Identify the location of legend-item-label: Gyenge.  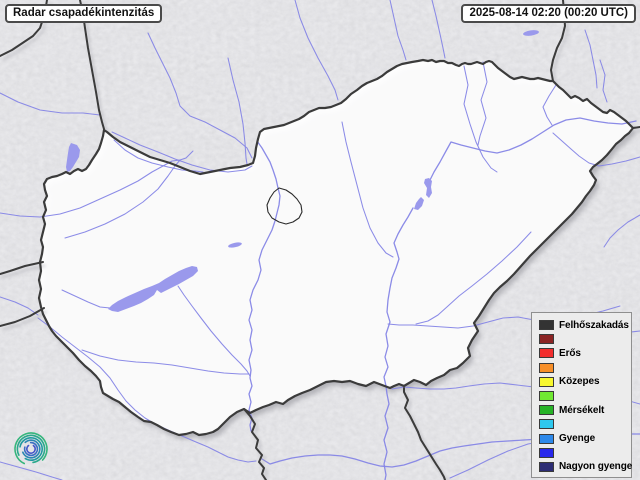
(577, 438).